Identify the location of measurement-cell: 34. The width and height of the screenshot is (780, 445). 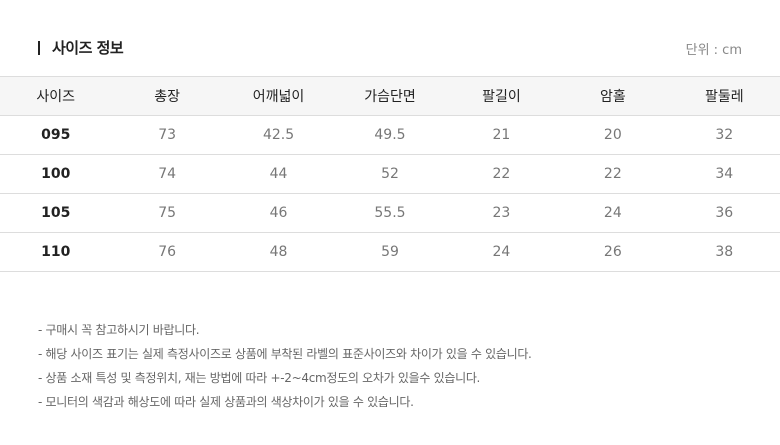
(724, 174).